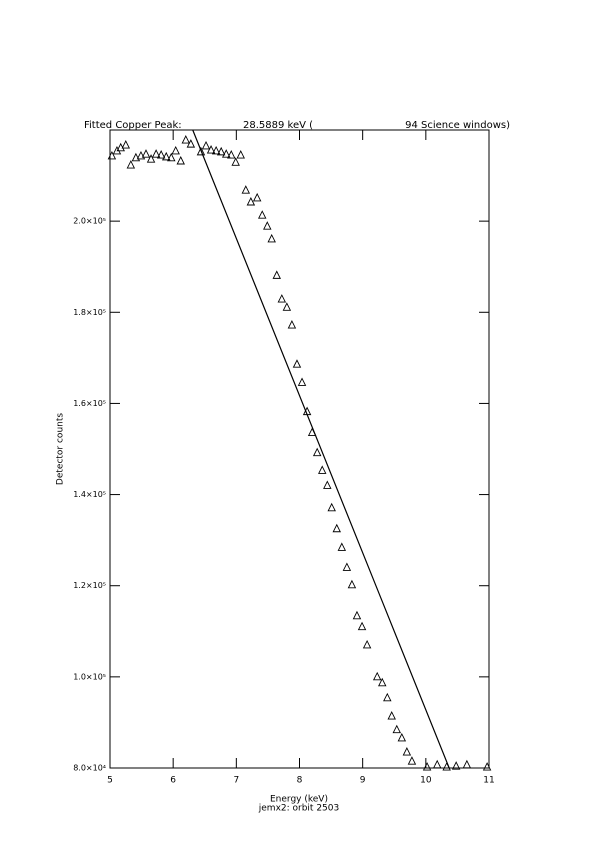 The height and width of the screenshot is (842, 595). What do you see at coordinates (173, 781) in the screenshot?
I see `x-tick-label: 6` at bounding box center [173, 781].